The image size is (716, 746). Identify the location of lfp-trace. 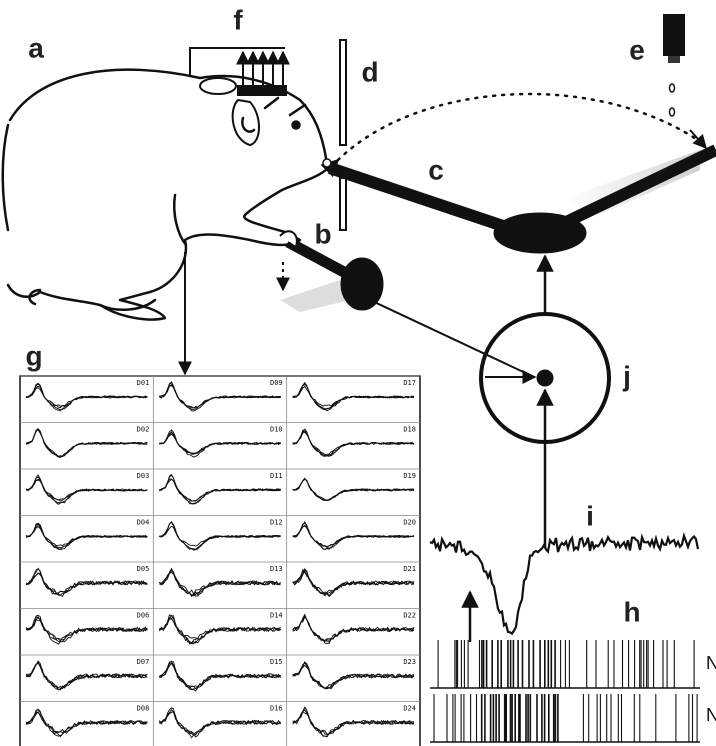
(564, 583).